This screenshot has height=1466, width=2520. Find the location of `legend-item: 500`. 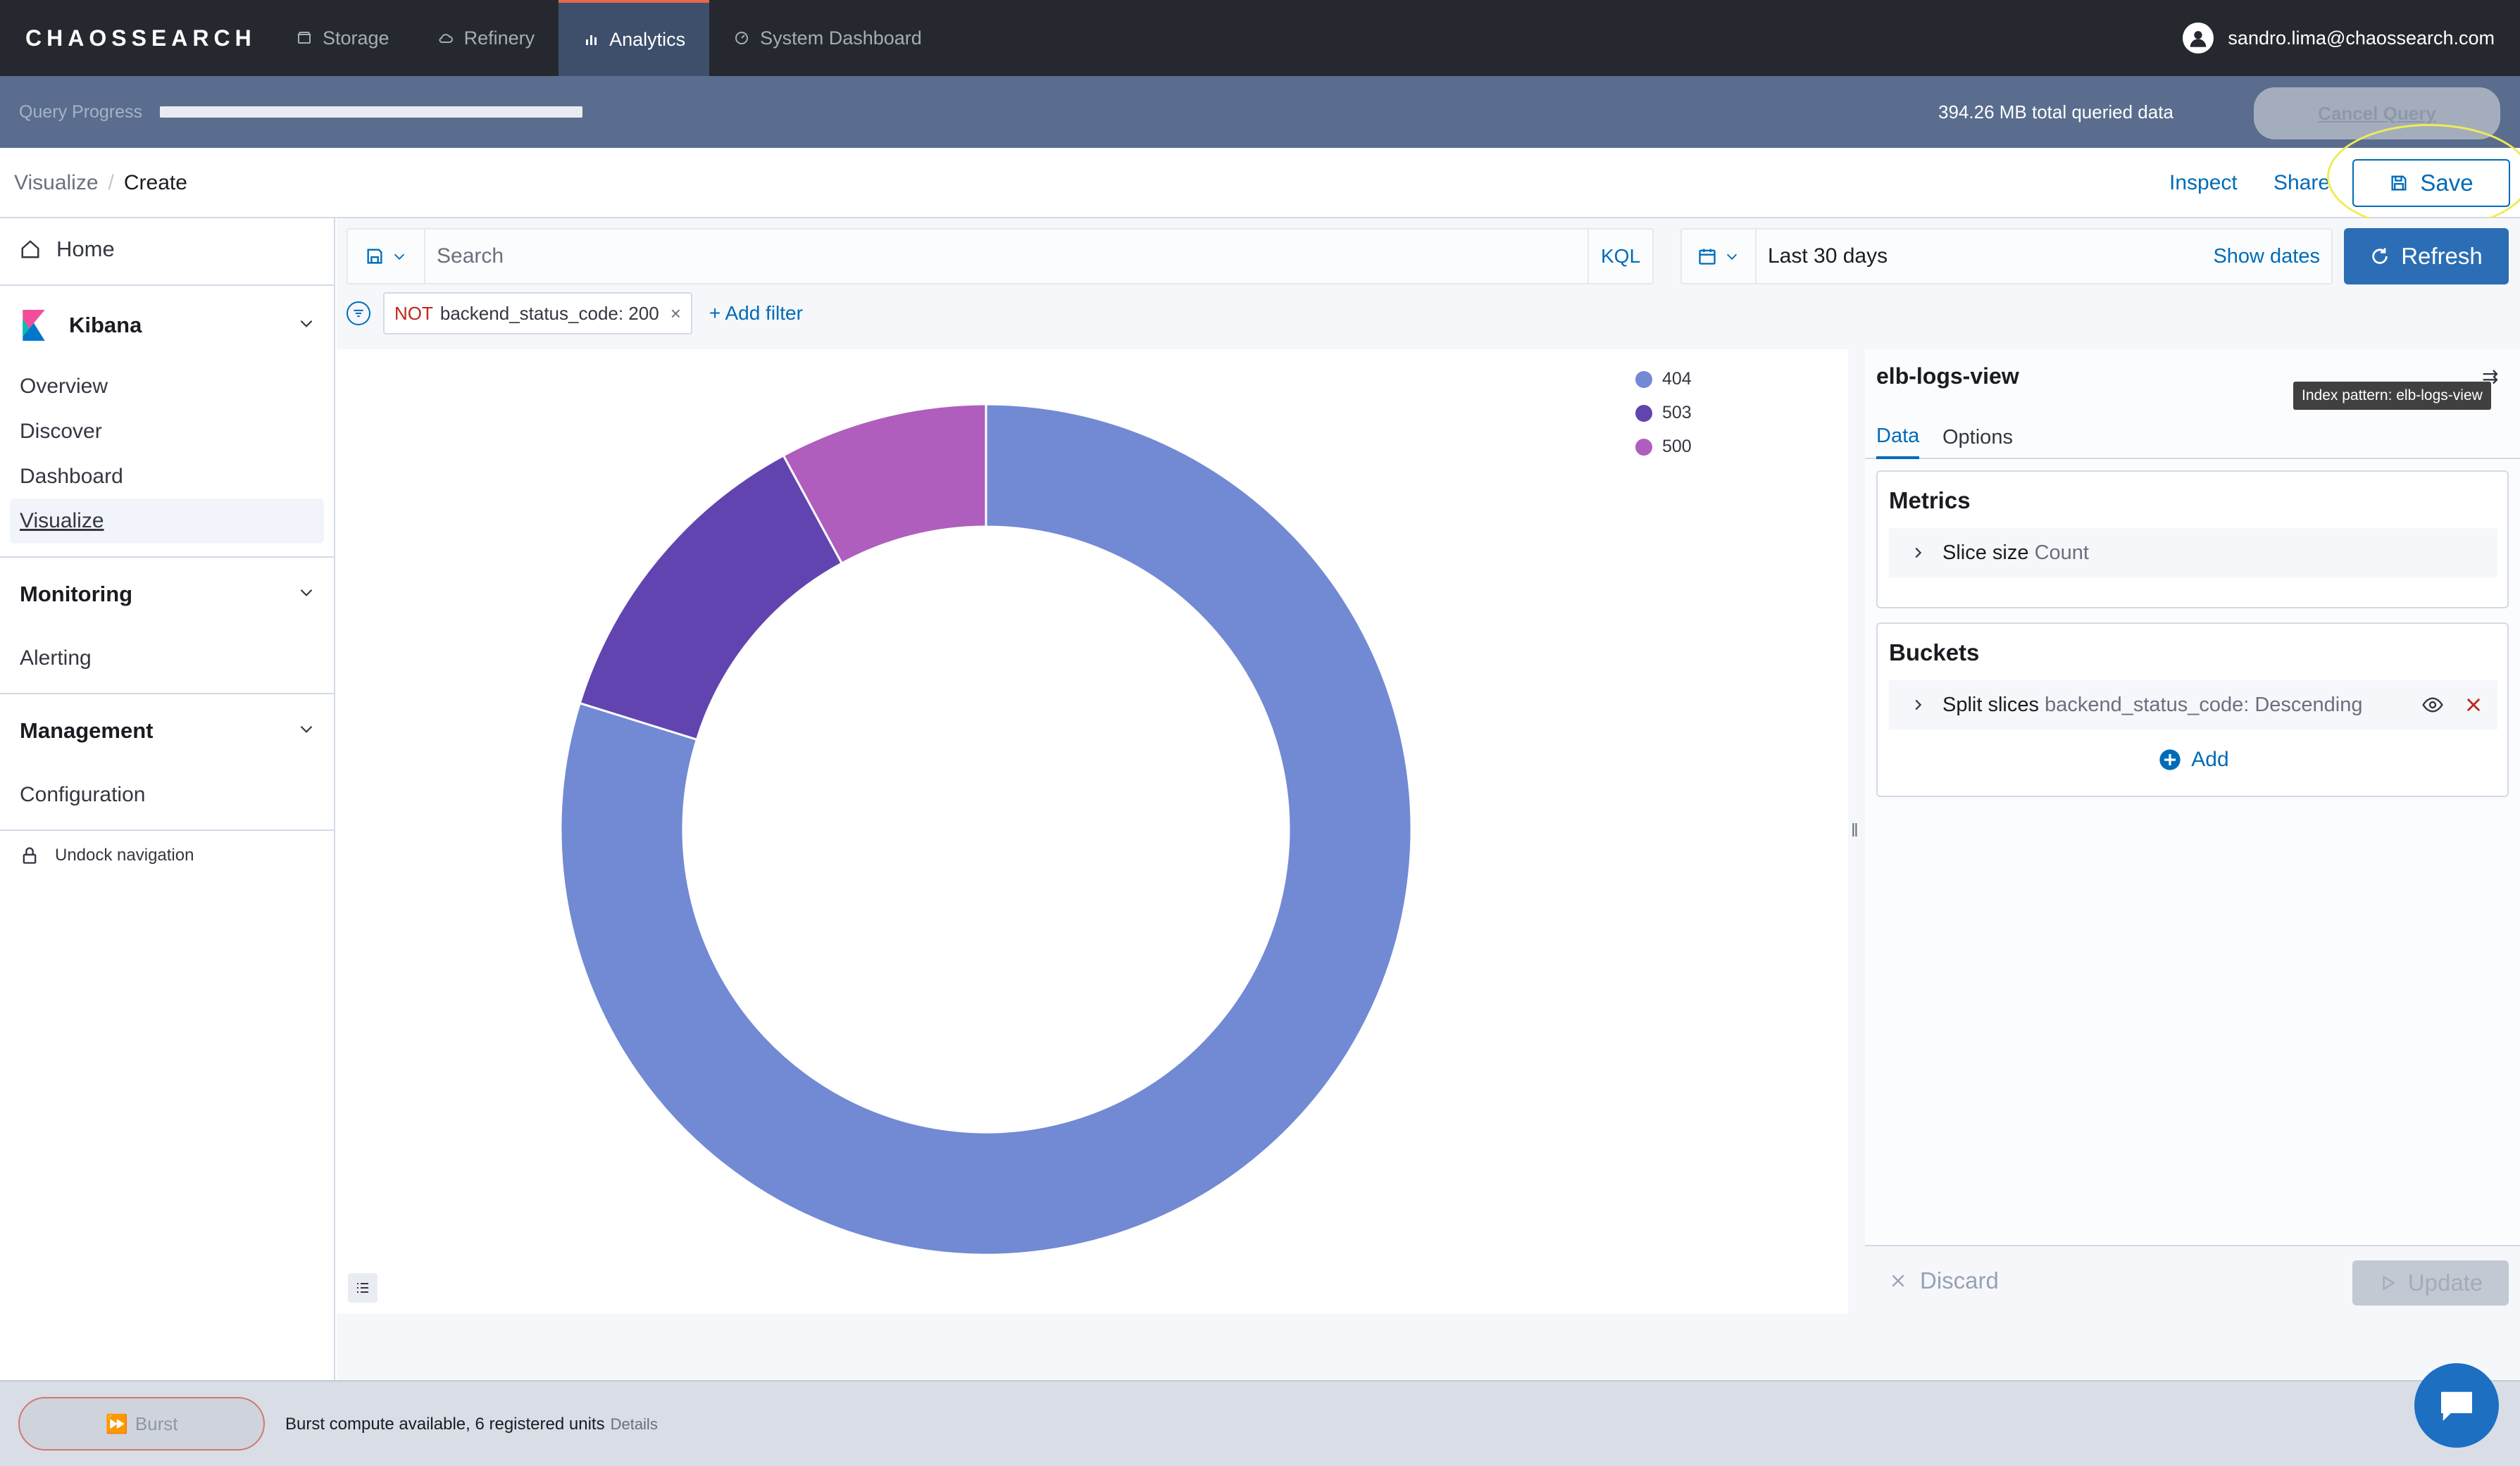

legend-item: 500 is located at coordinates (1664, 447).